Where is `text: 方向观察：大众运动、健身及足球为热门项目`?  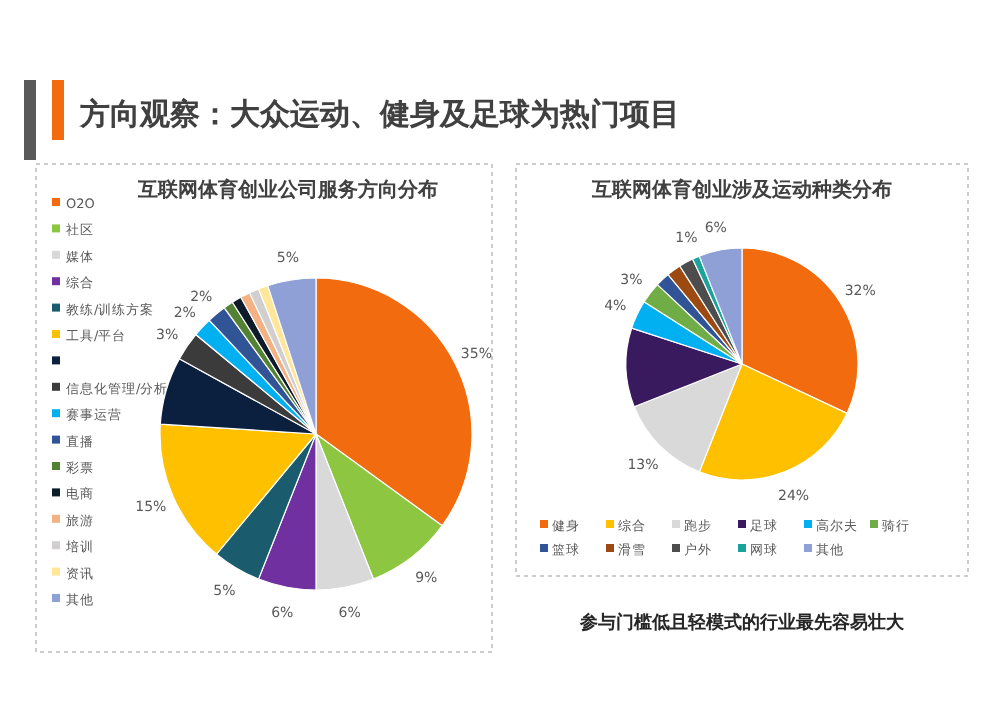 text: 方向观察：大众运动、健身及足球为热门项目 is located at coordinates (379, 114).